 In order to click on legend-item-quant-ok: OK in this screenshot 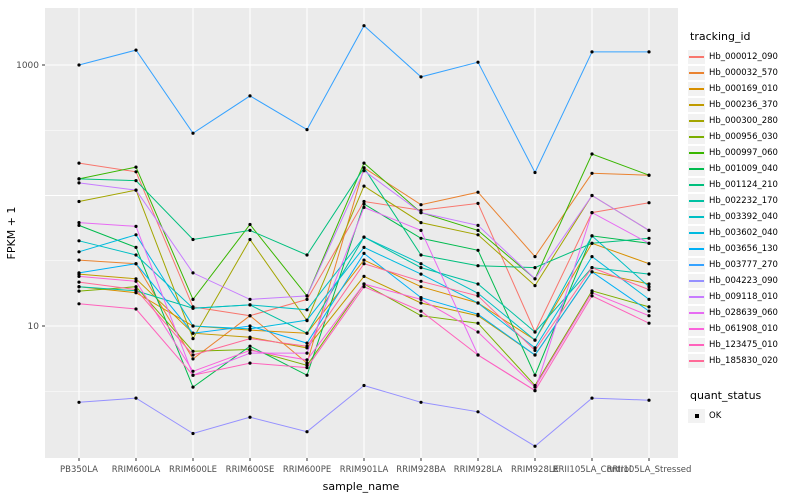, I will do `click(744, 416)`.